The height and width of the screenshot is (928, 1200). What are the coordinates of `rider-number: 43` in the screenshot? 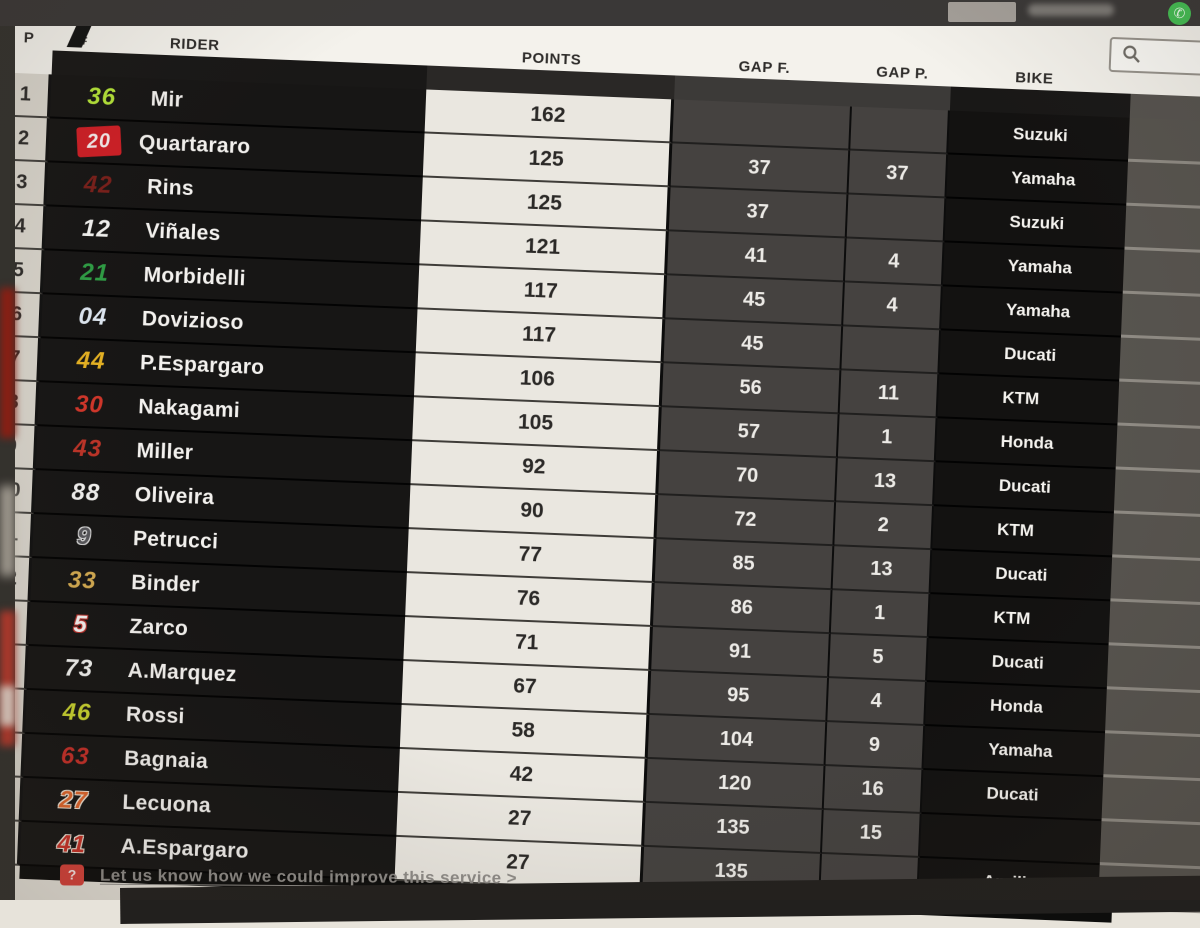 It's located at (87, 448).